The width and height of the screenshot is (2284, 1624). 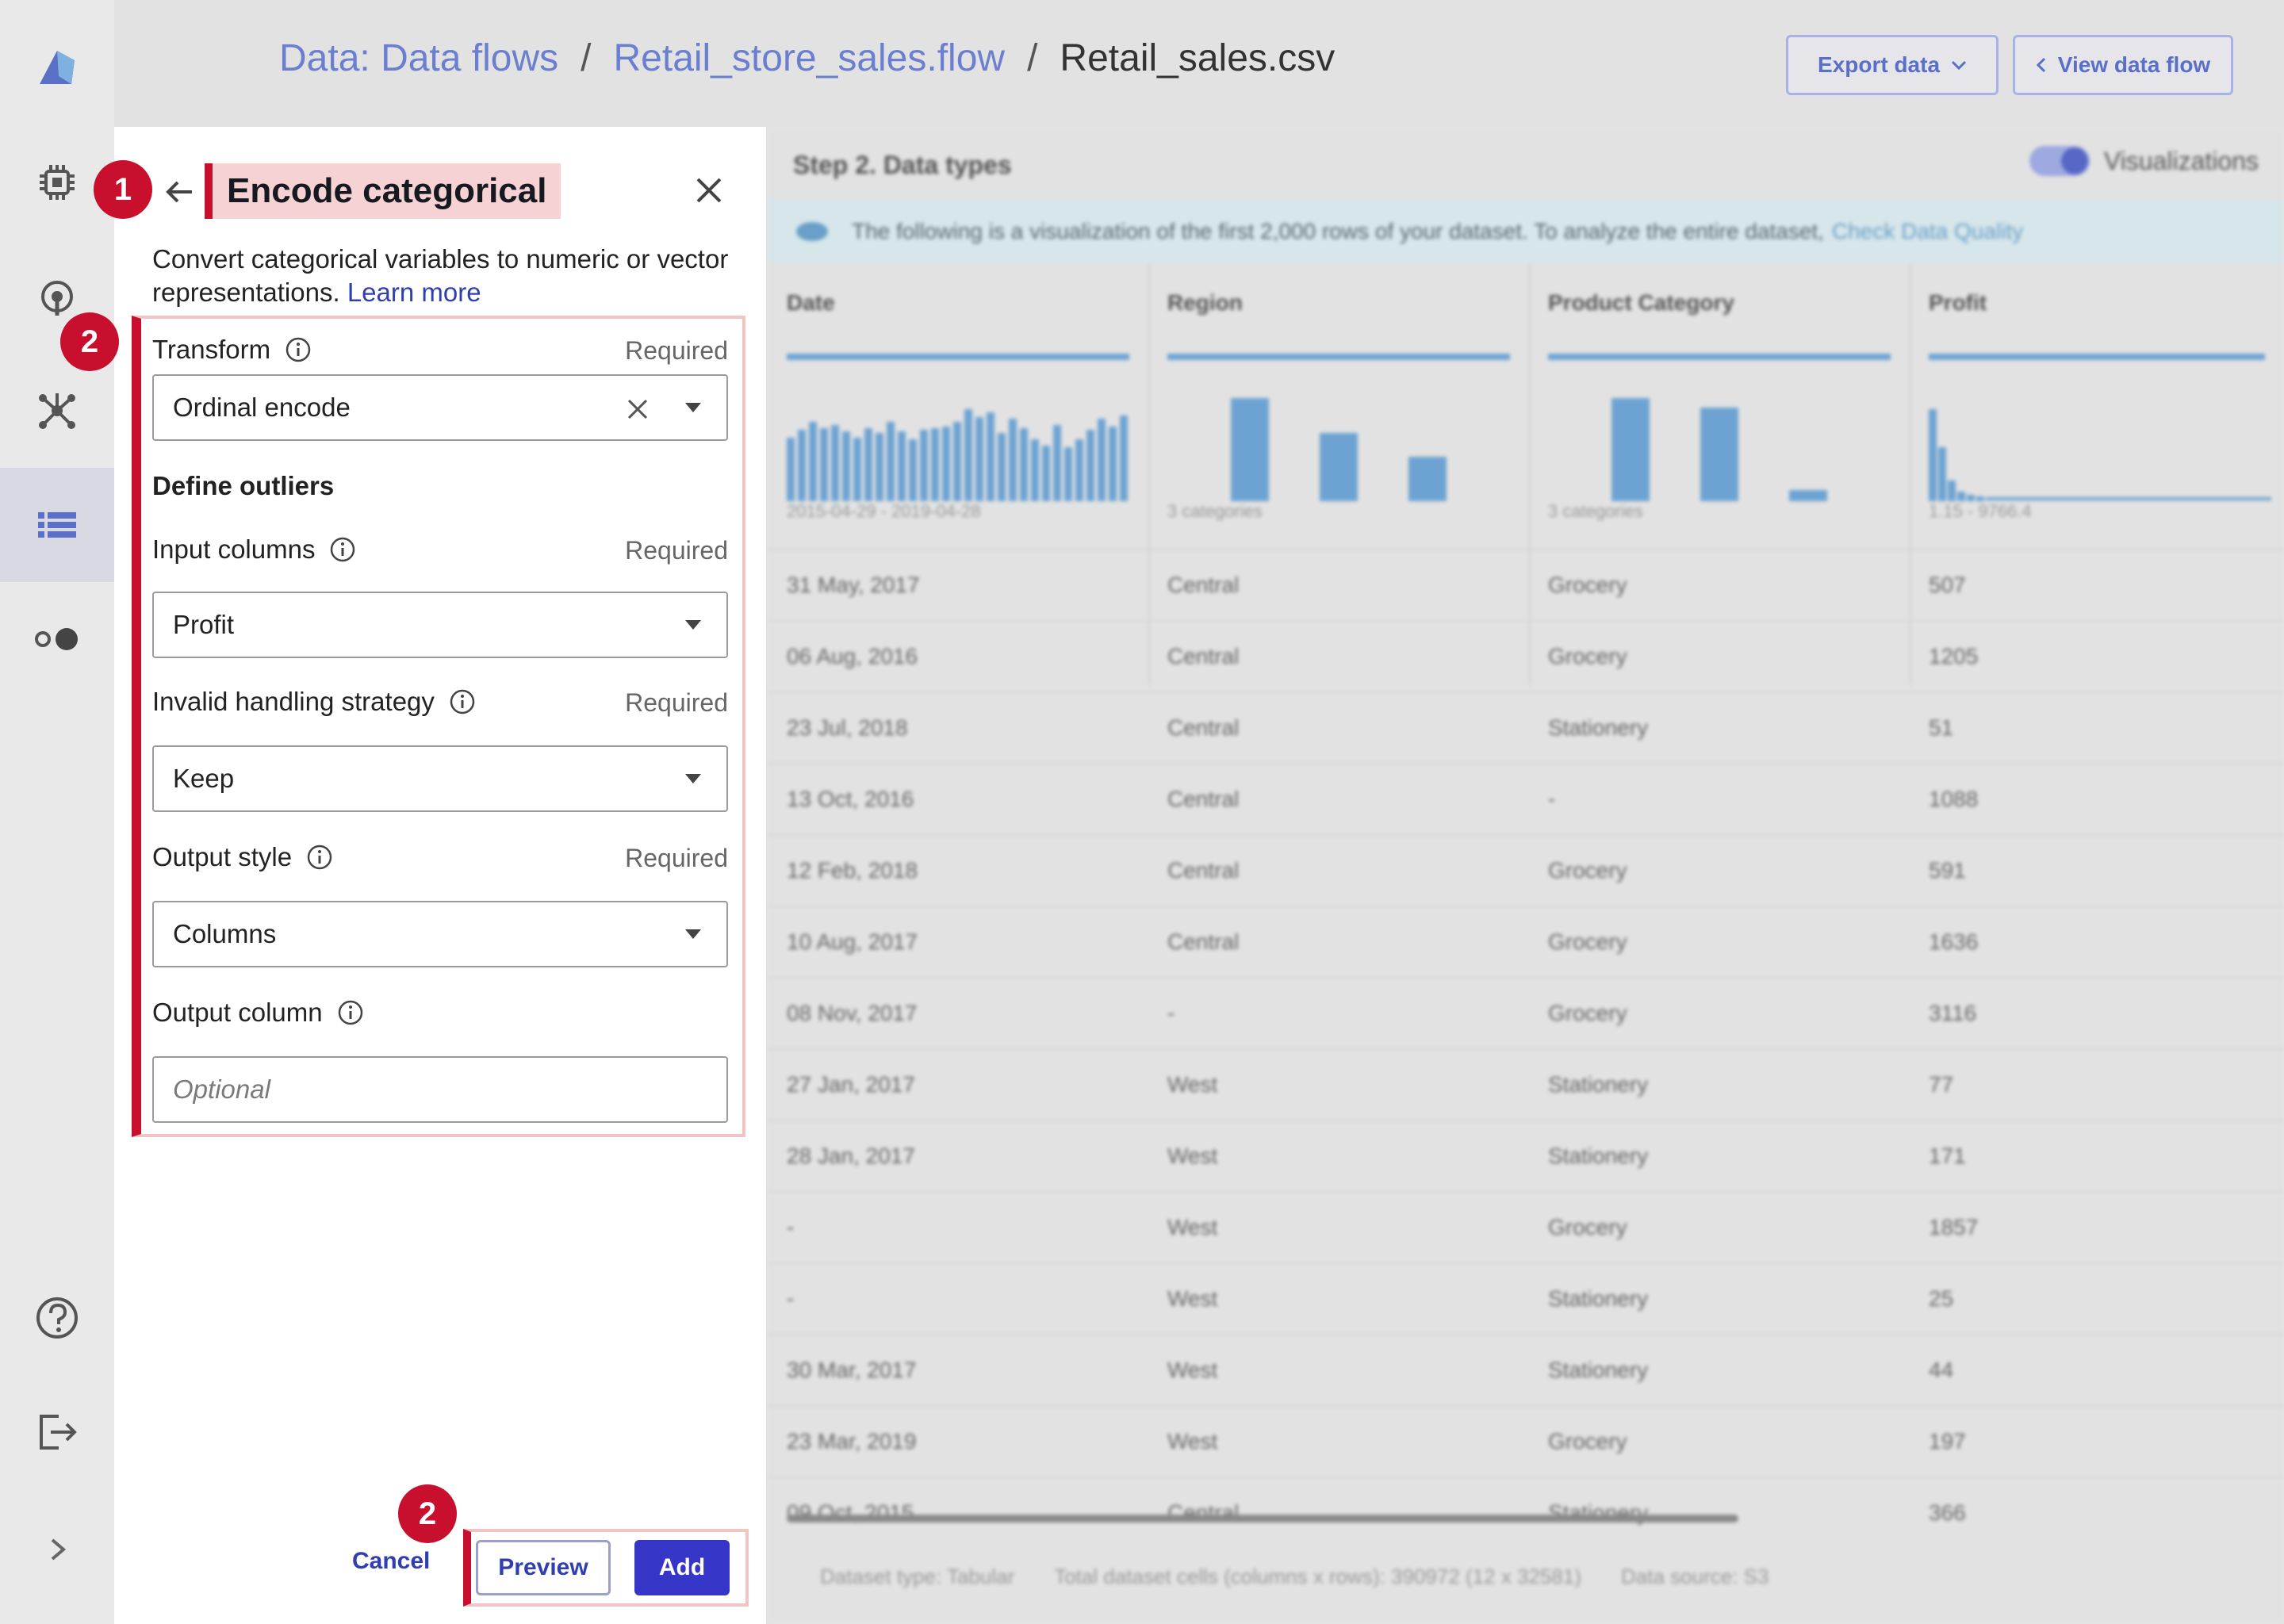 I want to click on sign-out-icon, so click(x=57, y=1432).